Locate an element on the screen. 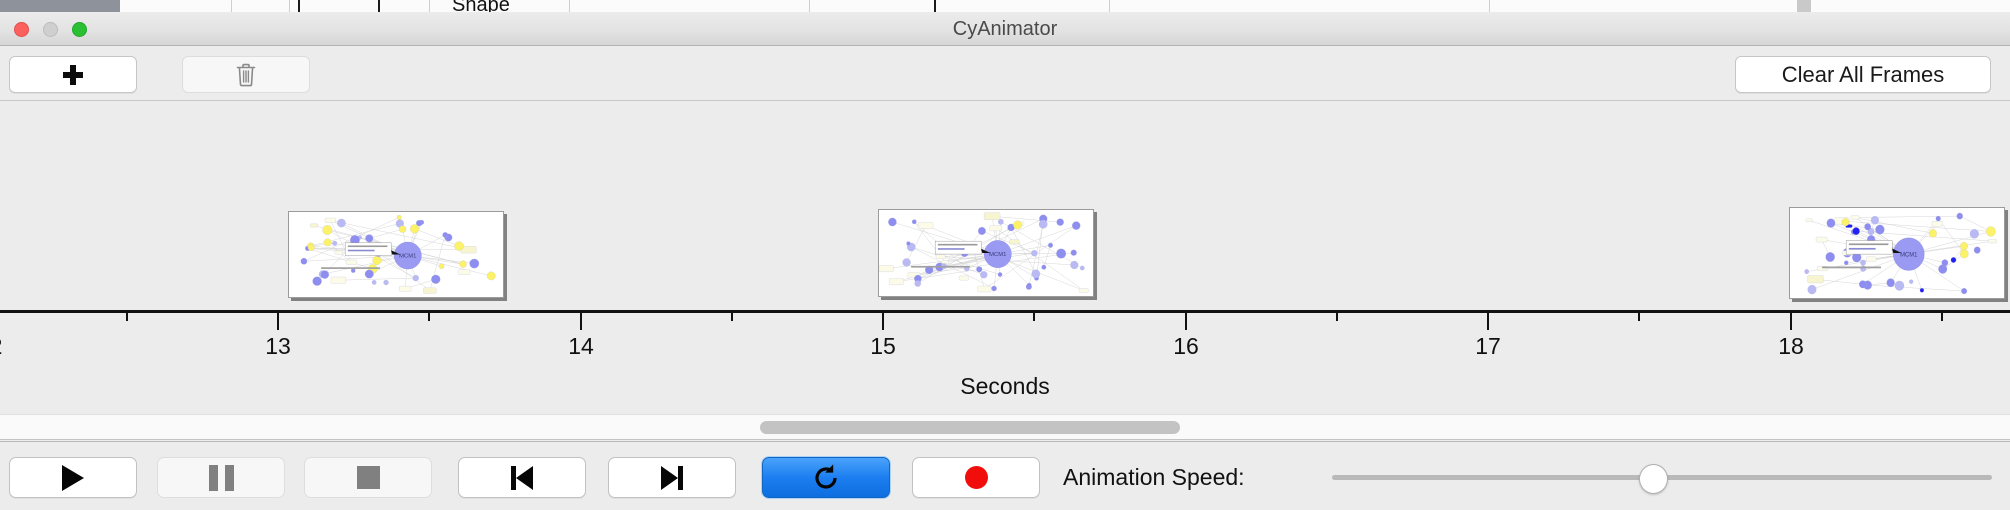 Image resolution: width=2010 pixels, height=510 pixels. delete-frame-button is located at coordinates (246, 74).